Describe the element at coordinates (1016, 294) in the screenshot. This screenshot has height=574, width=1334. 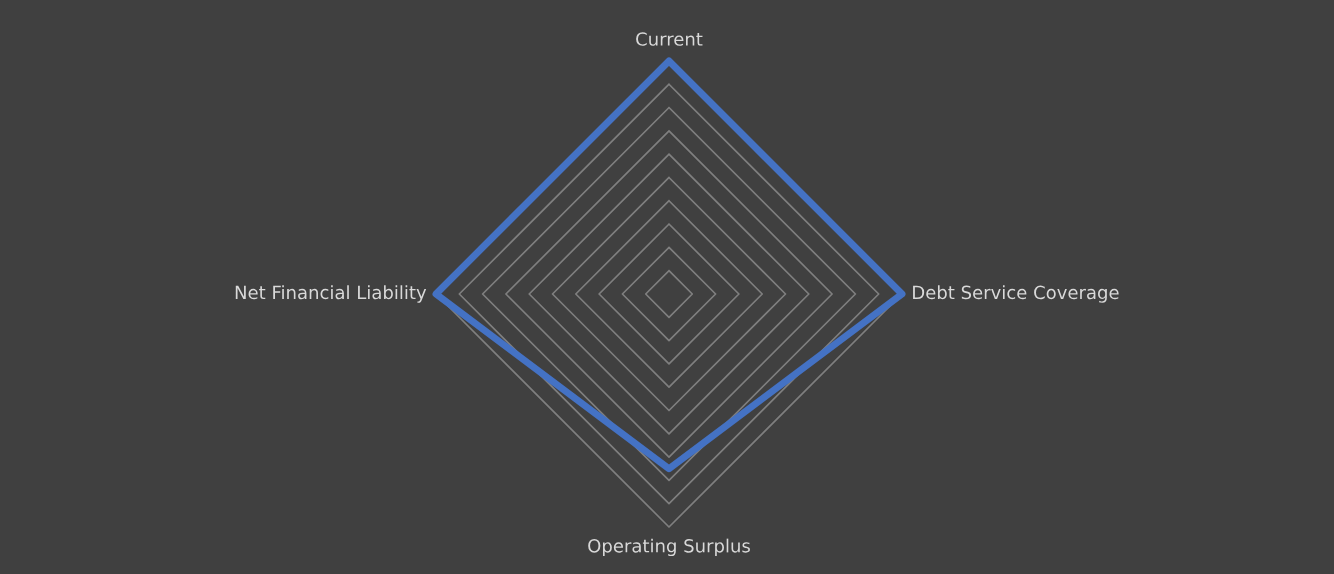
I see `spoke-label: Debt Service Coverage` at that location.